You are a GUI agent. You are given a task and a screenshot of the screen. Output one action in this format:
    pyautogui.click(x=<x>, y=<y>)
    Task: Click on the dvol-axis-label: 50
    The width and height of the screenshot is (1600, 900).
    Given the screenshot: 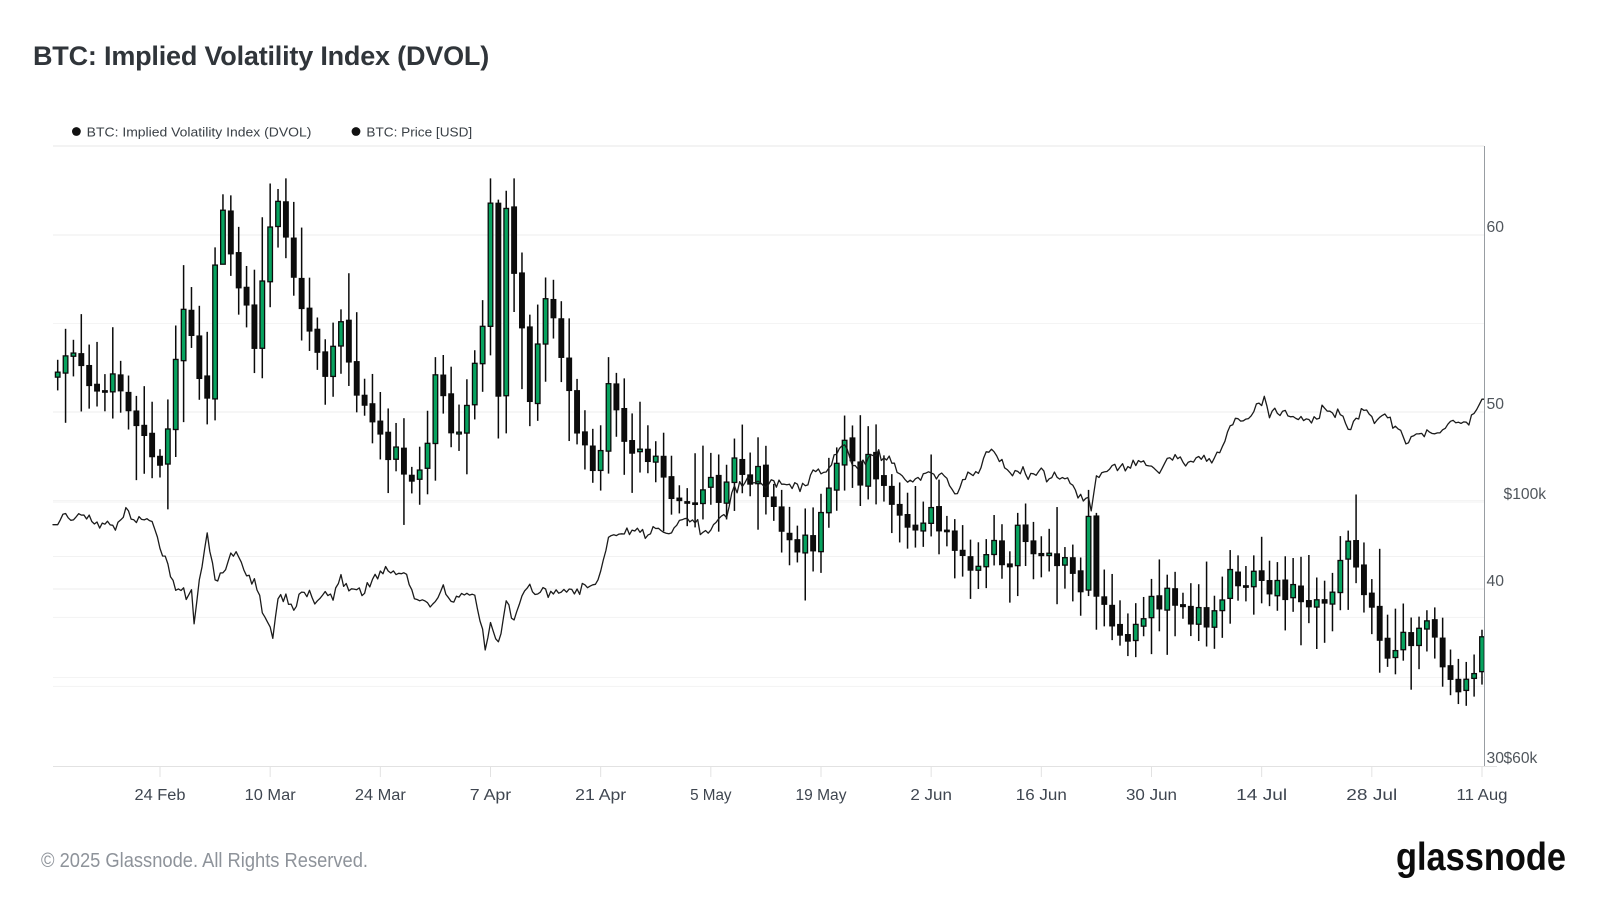 What is the action you would take?
    pyautogui.click(x=1496, y=404)
    